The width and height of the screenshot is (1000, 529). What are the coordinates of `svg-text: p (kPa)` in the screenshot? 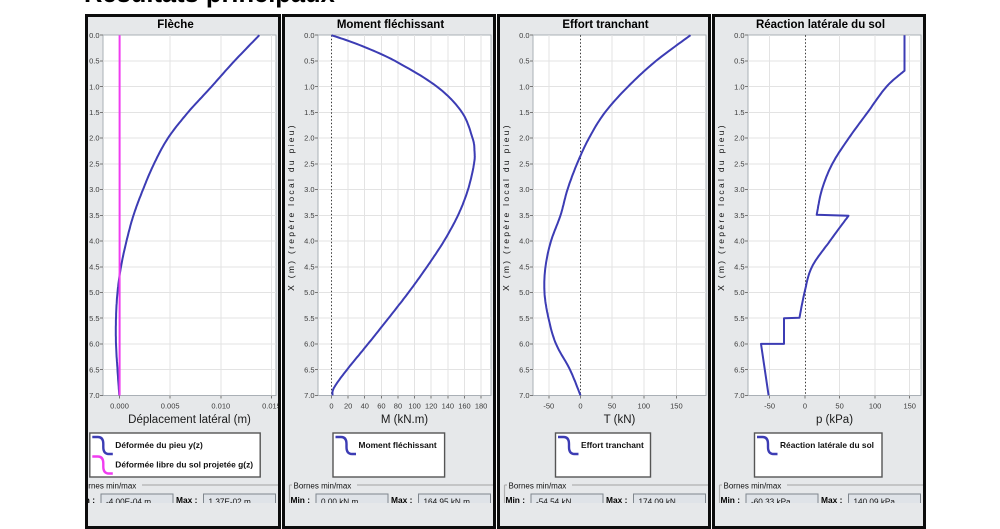 It's located at (834, 420).